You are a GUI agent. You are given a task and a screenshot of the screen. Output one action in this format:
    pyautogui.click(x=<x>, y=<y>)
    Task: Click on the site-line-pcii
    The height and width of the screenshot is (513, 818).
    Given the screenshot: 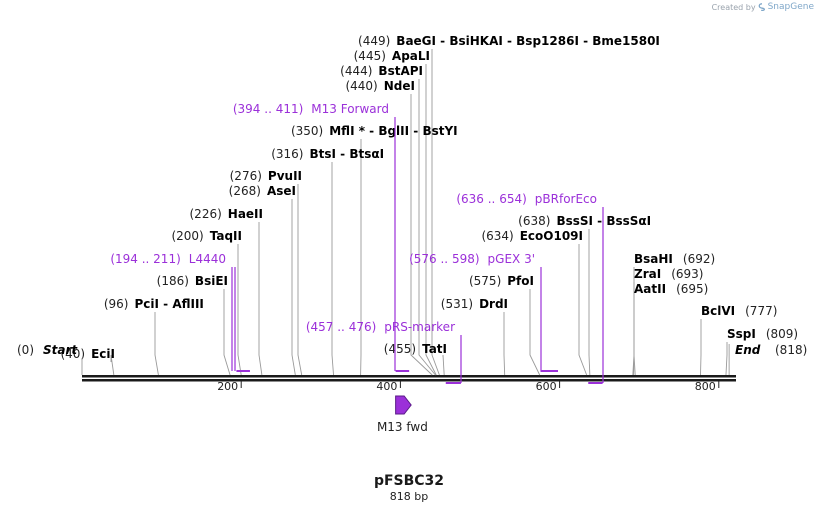 What is the action you would take?
    pyautogui.click(x=156, y=344)
    